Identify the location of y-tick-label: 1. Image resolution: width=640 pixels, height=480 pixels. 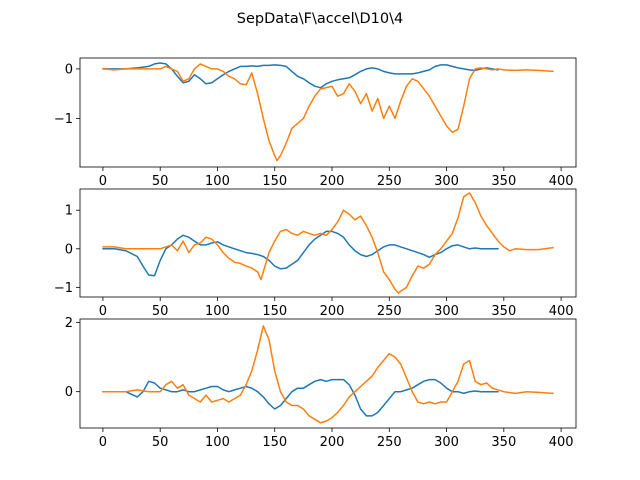
(69, 211).